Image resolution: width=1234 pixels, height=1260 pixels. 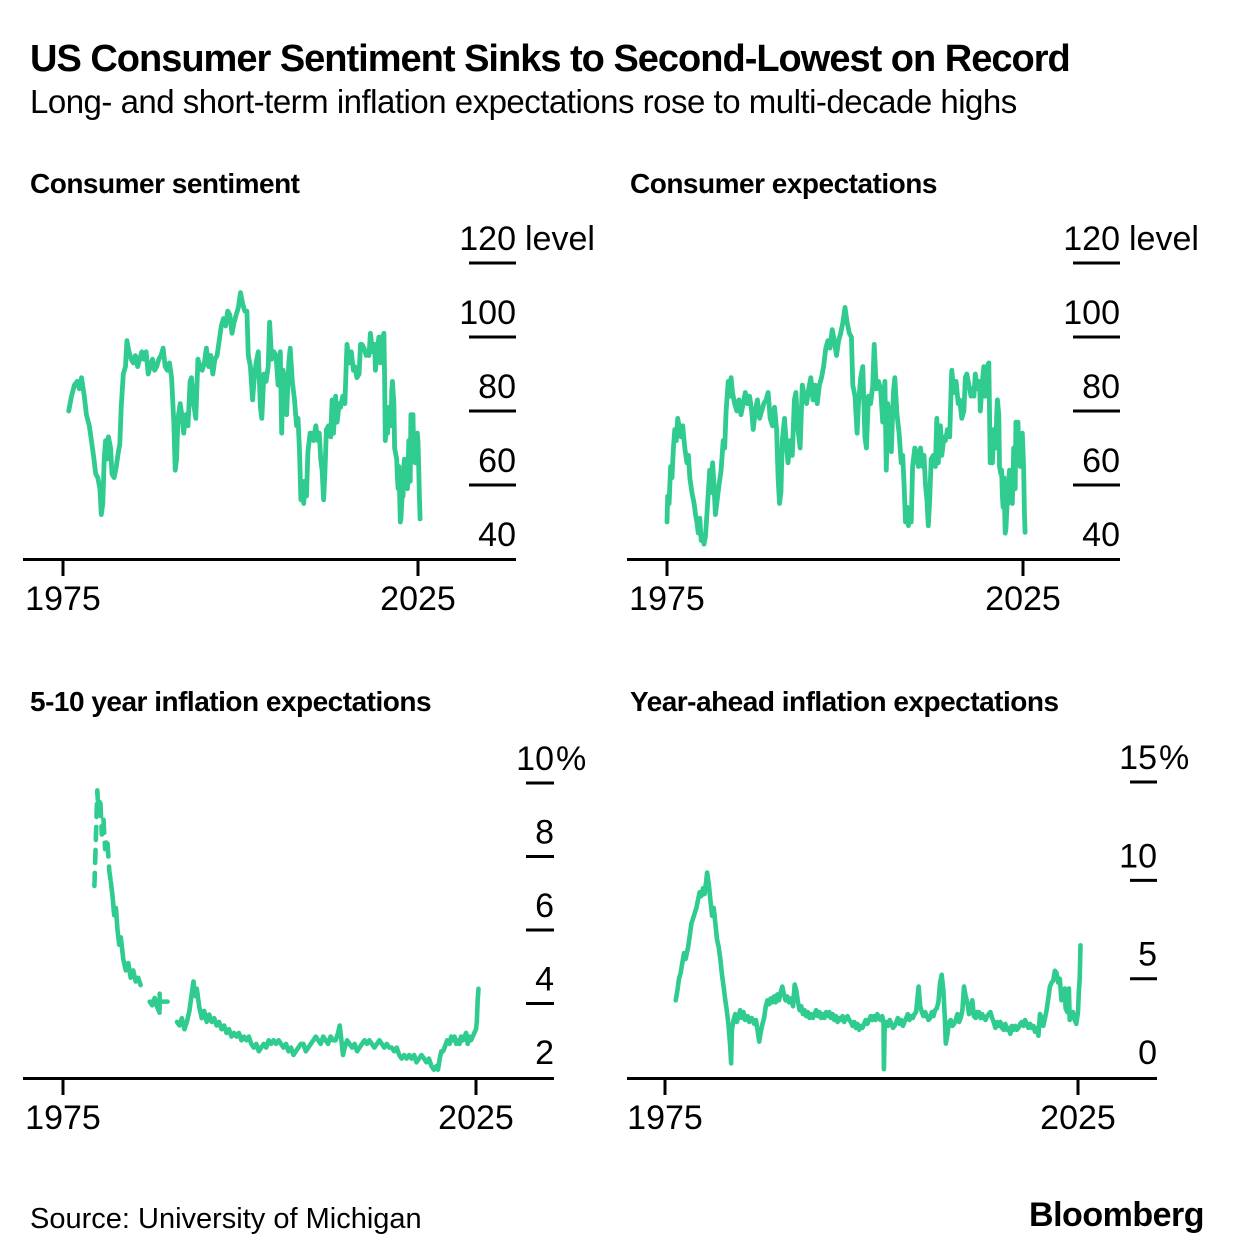 What do you see at coordinates (1147, 1053) in the screenshot?
I see `y-tick-label: 0` at bounding box center [1147, 1053].